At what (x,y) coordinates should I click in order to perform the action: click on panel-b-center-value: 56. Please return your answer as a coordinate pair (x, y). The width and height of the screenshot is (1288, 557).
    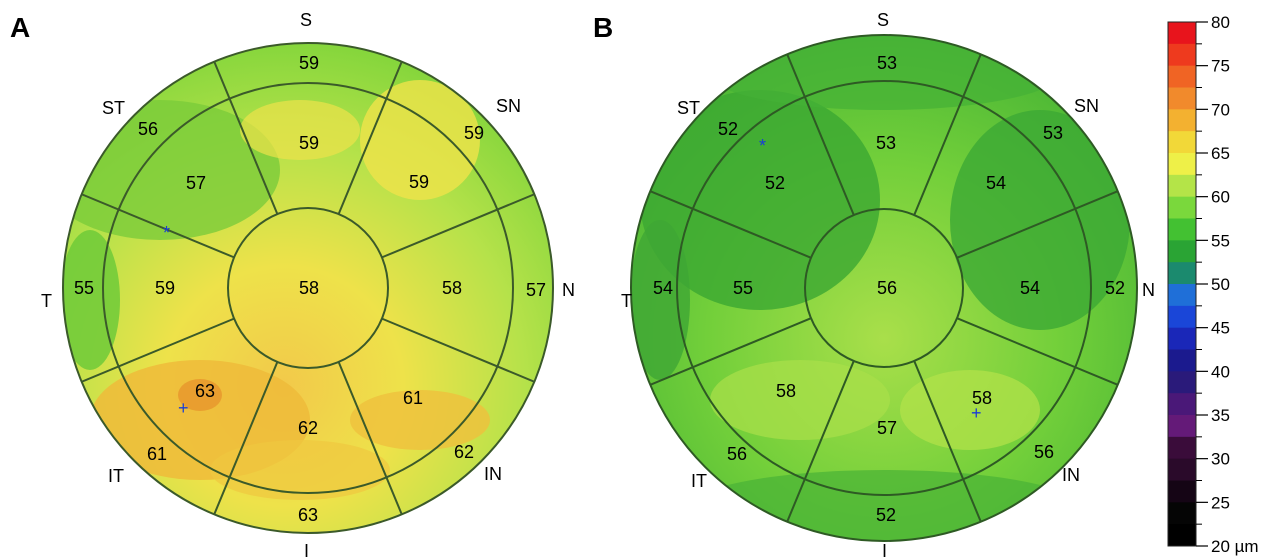
    Looking at the image, I should click on (887, 288).